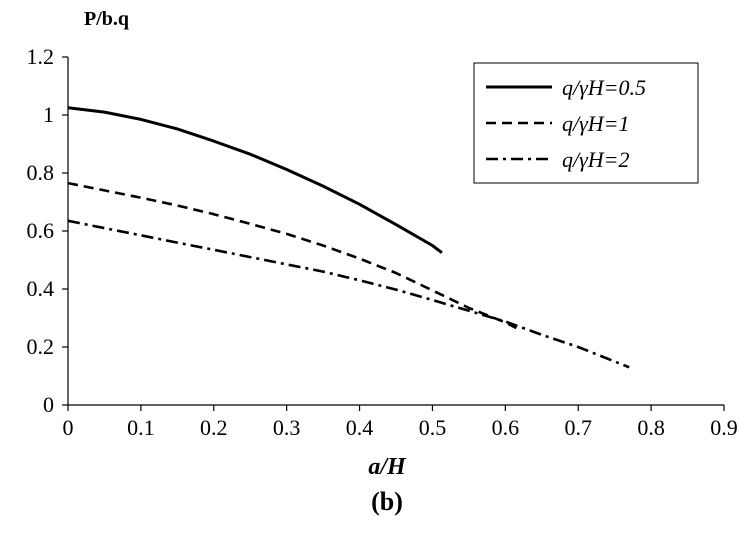 The width and height of the screenshot is (739, 543). Describe the element at coordinates (360, 427) in the screenshot. I see `x-tick-label: 0.4` at that location.